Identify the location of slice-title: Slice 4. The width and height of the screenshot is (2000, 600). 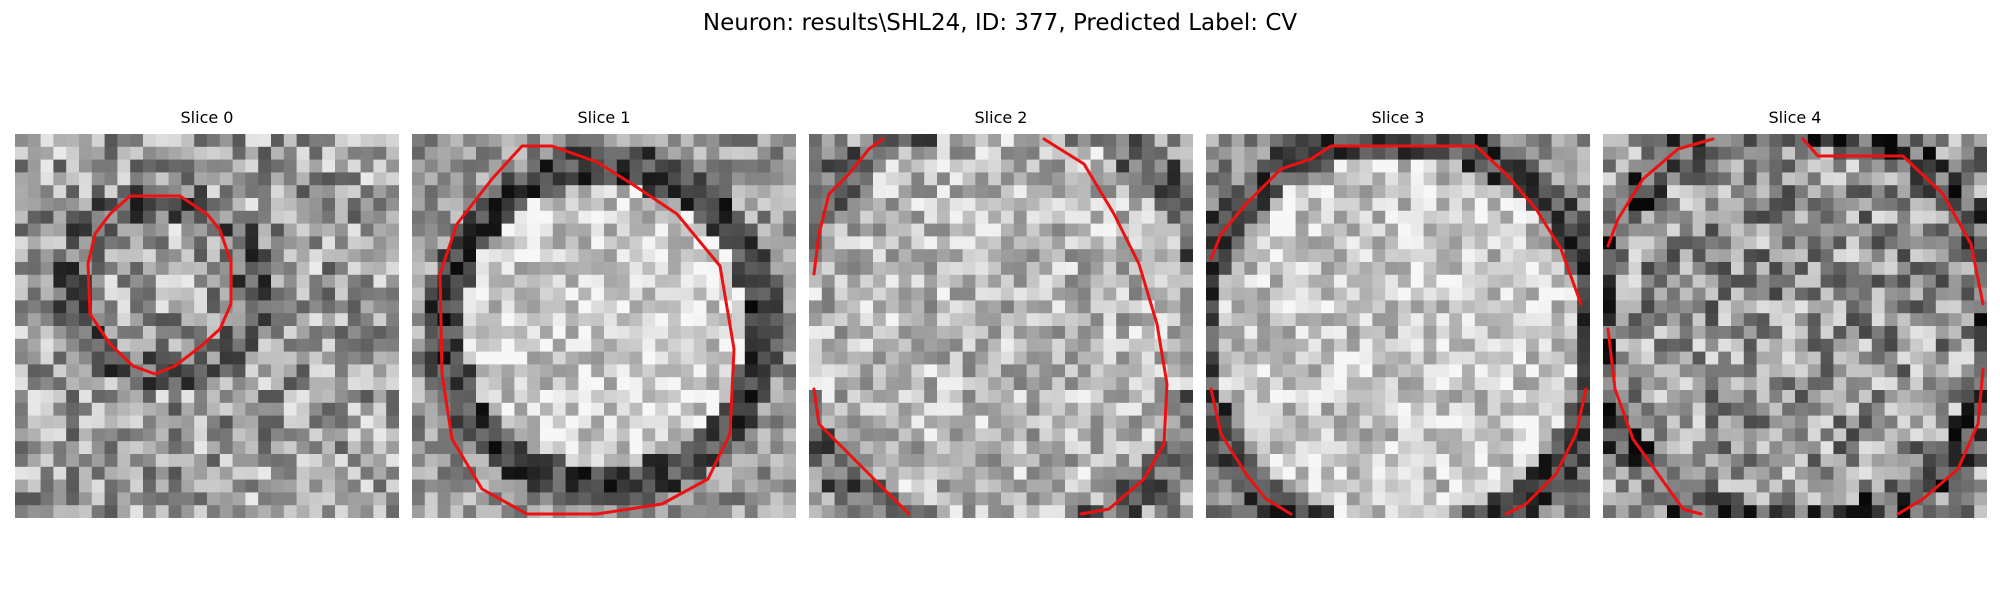
(1795, 117).